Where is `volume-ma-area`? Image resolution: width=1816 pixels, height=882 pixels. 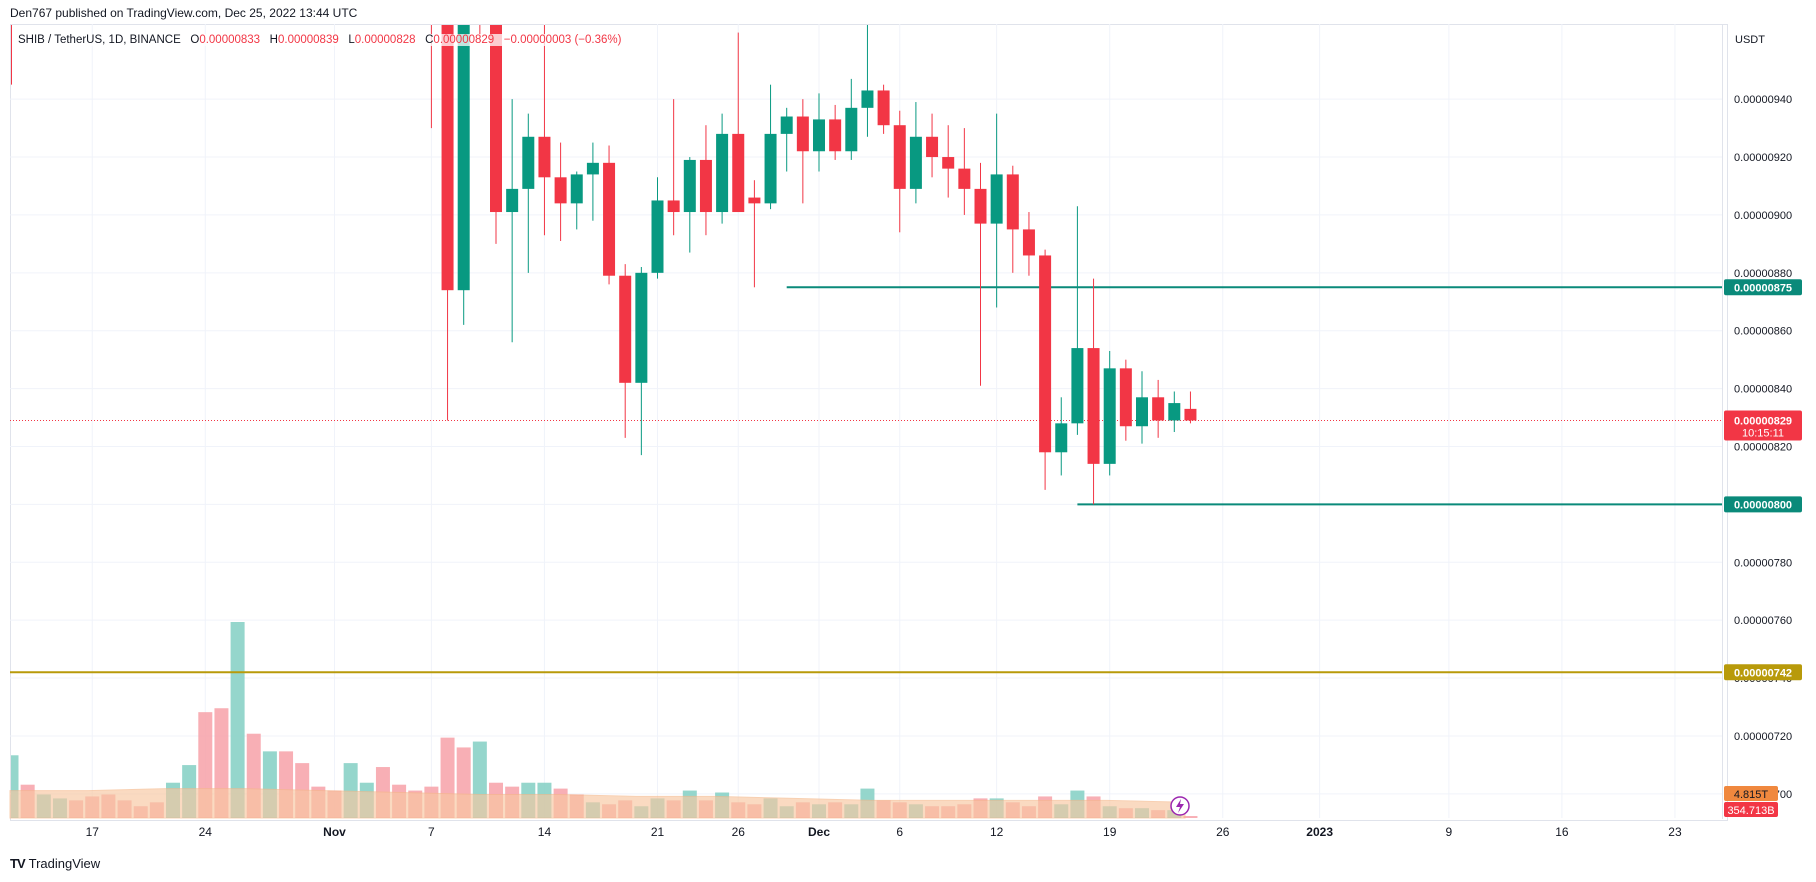 volume-ma-area is located at coordinates (597, 803).